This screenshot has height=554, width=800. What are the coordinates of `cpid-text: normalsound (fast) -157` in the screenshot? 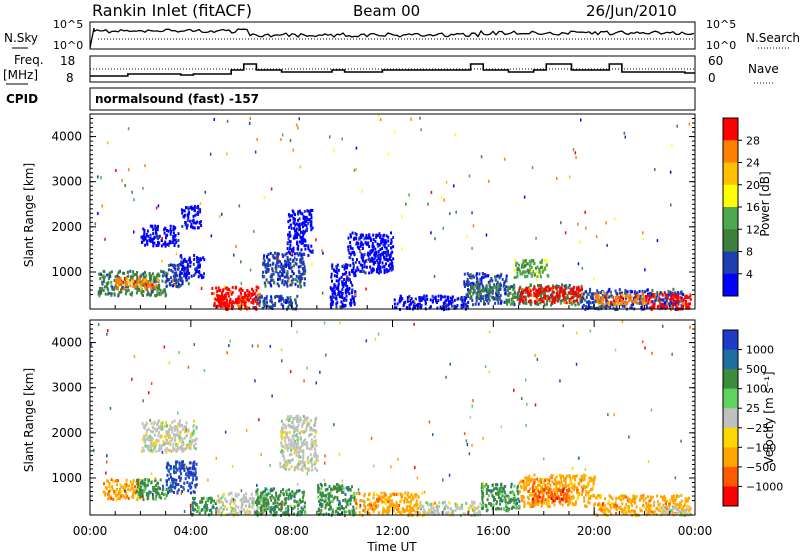 It's located at (177, 99).